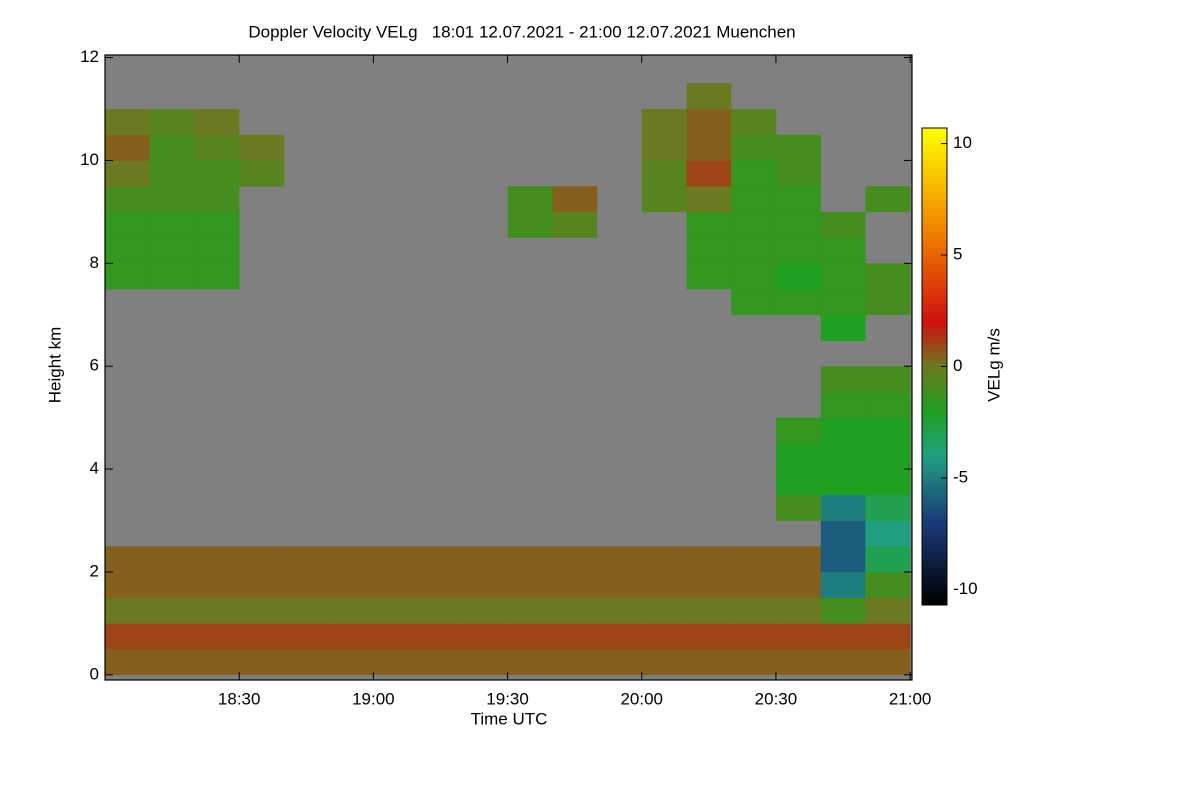 This screenshot has width=1200, height=800. What do you see at coordinates (94, 365) in the screenshot?
I see `y-tick-label: 6` at bounding box center [94, 365].